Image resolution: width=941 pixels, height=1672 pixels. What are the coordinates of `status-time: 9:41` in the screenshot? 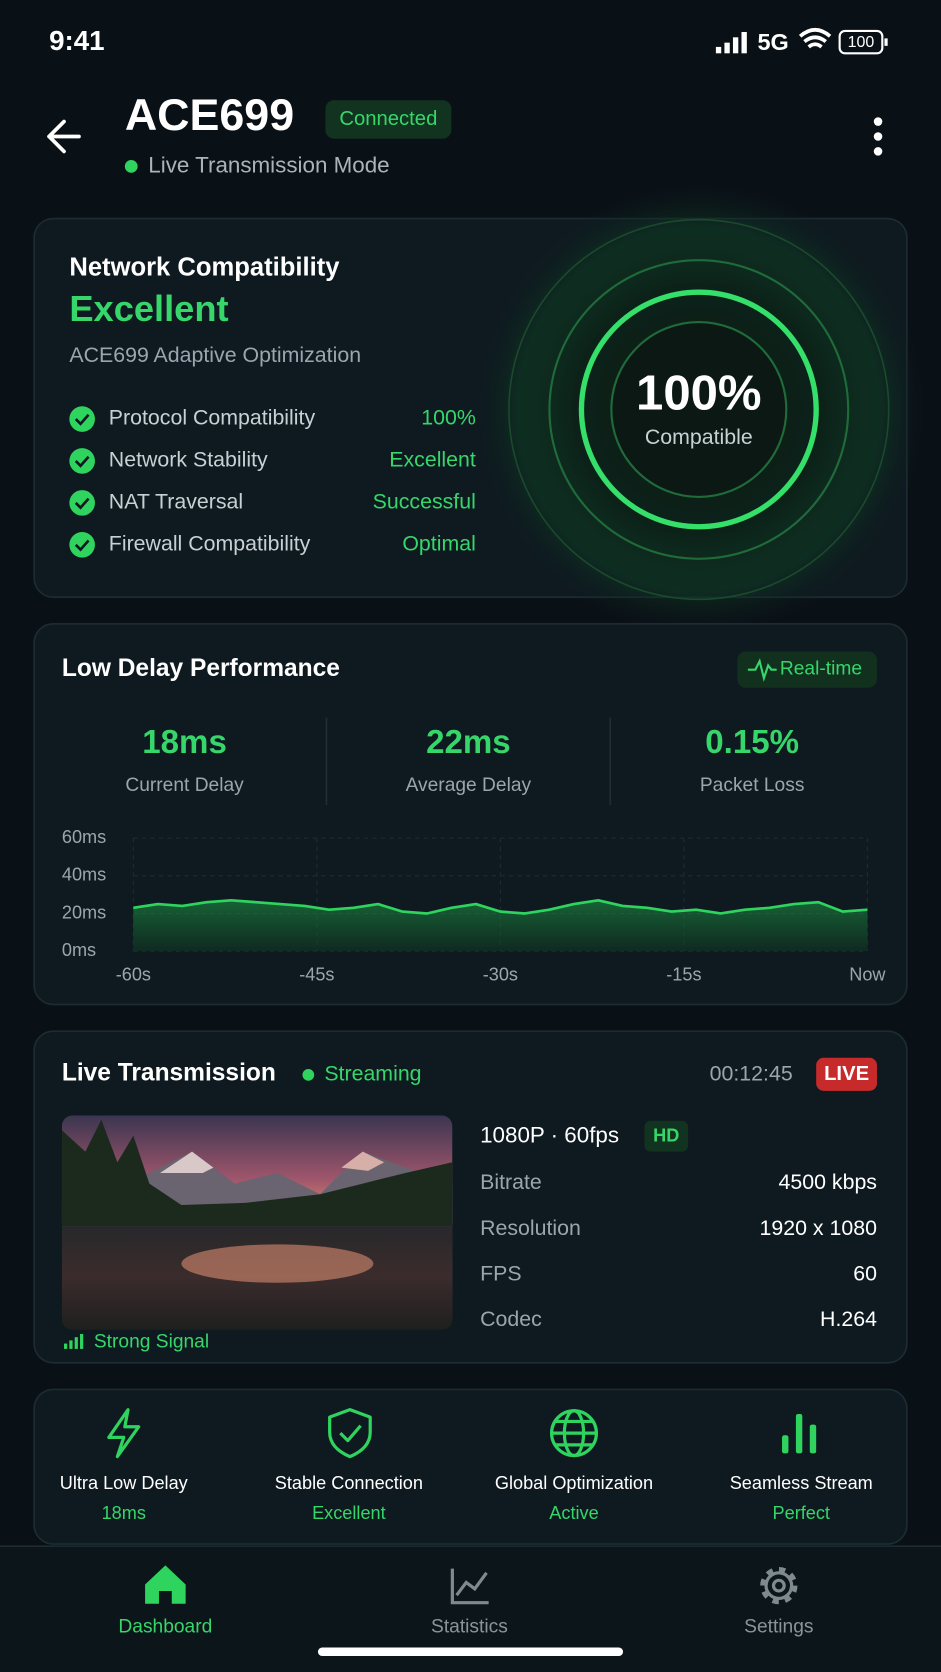 It's located at (76, 40).